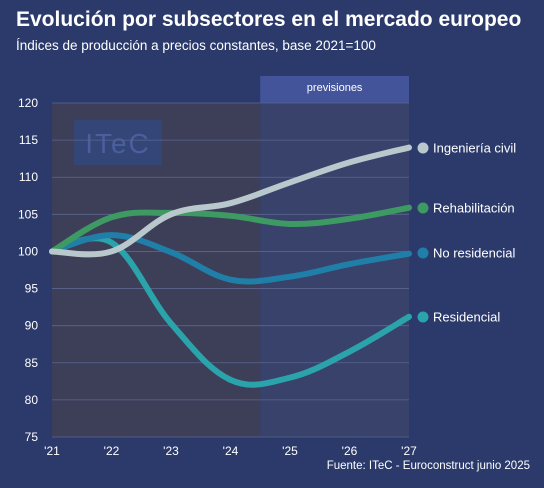 The image size is (544, 488). What do you see at coordinates (32, 400) in the screenshot?
I see `y-tick-label: 80` at bounding box center [32, 400].